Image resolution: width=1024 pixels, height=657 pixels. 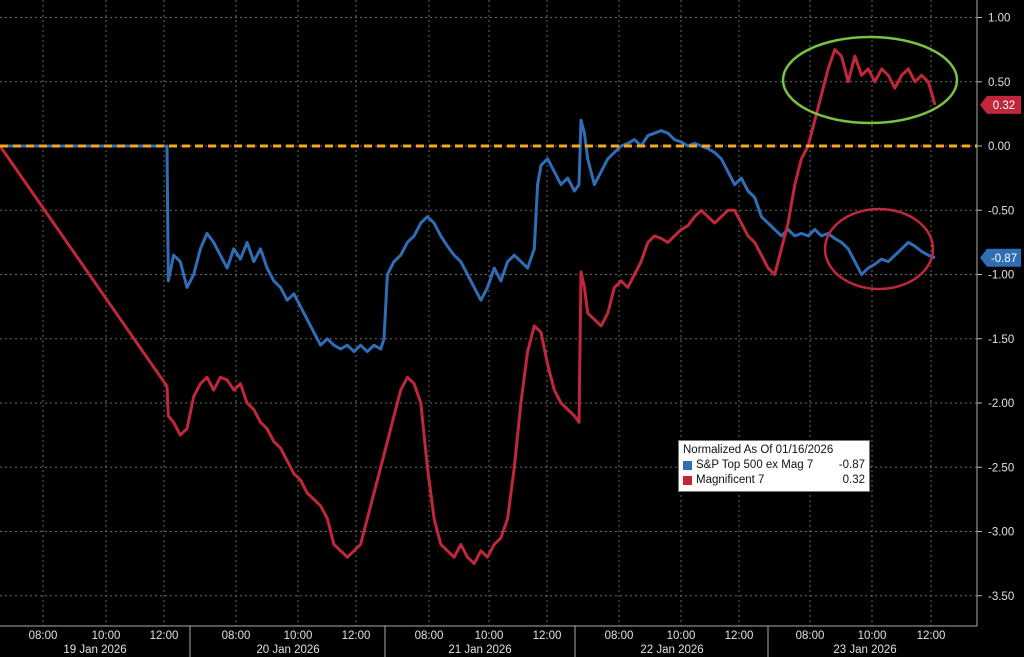 I want to click on legend-series-name: Magnificent 7, so click(x=730, y=480).